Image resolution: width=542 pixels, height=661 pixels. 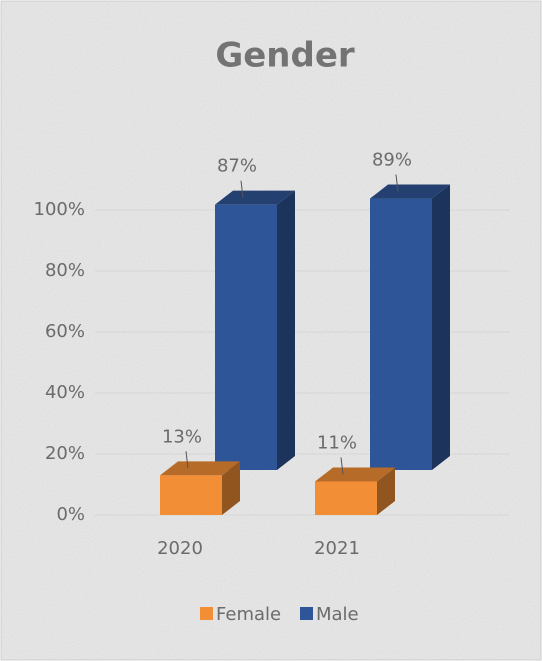 I want to click on data-label: 87%, so click(x=237, y=166).